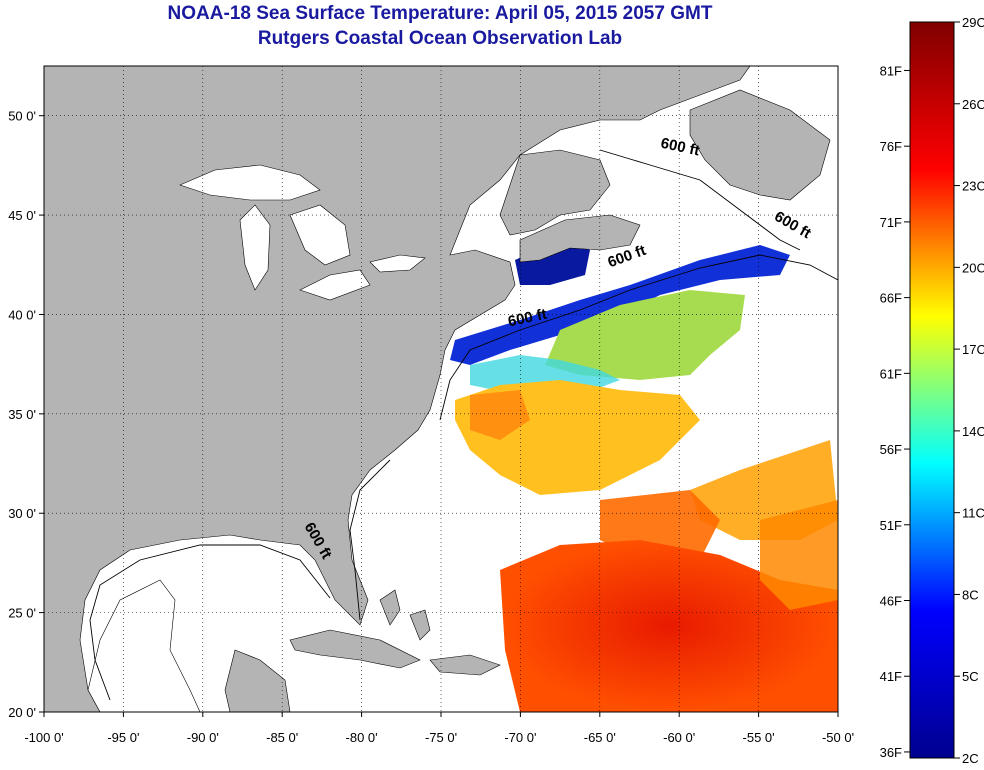 The height and width of the screenshot is (770, 984). Describe the element at coordinates (891, 146) in the screenshot. I see `colorbar-fahrenheit-label: 76F` at that location.